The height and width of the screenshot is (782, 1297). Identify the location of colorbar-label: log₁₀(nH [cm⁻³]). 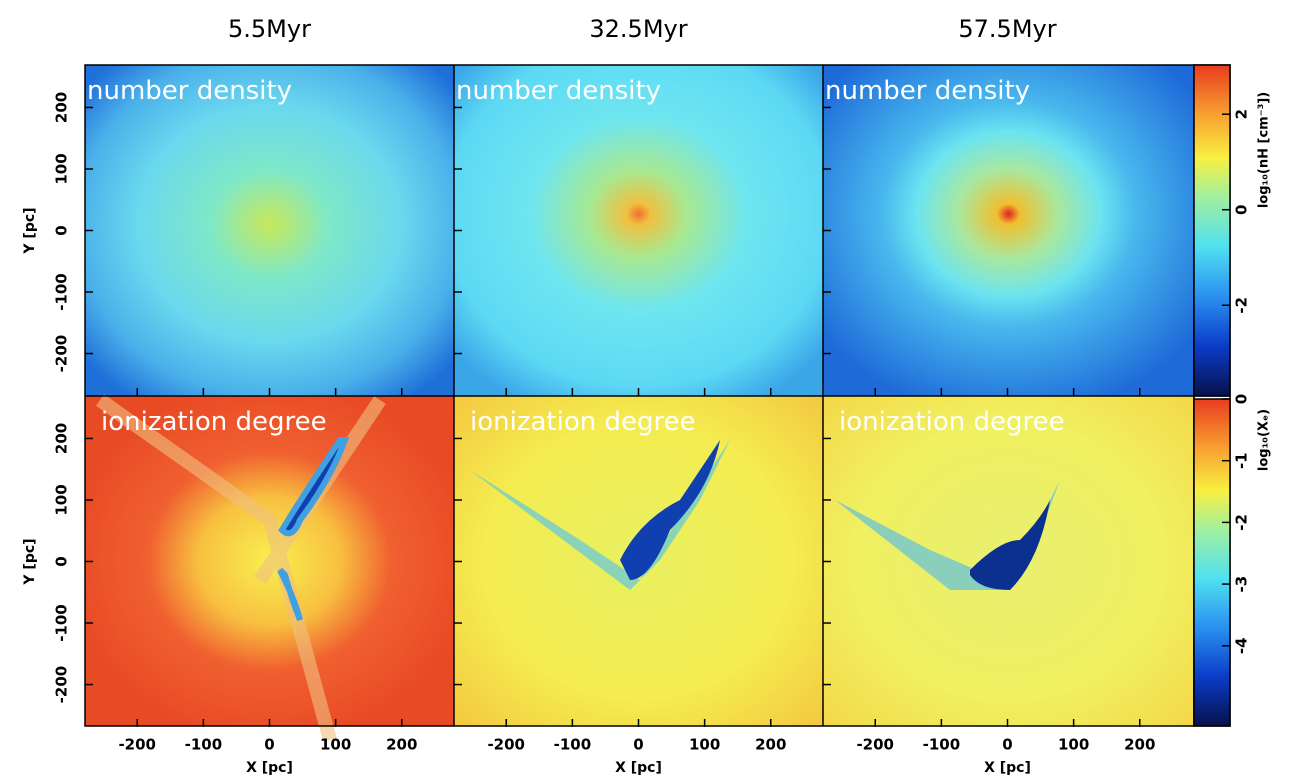
(1264, 150).